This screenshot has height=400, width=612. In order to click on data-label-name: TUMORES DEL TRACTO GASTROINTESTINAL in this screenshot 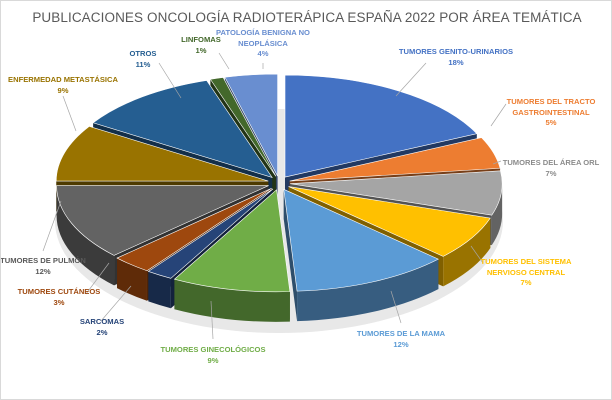, I will do `click(551, 107)`.